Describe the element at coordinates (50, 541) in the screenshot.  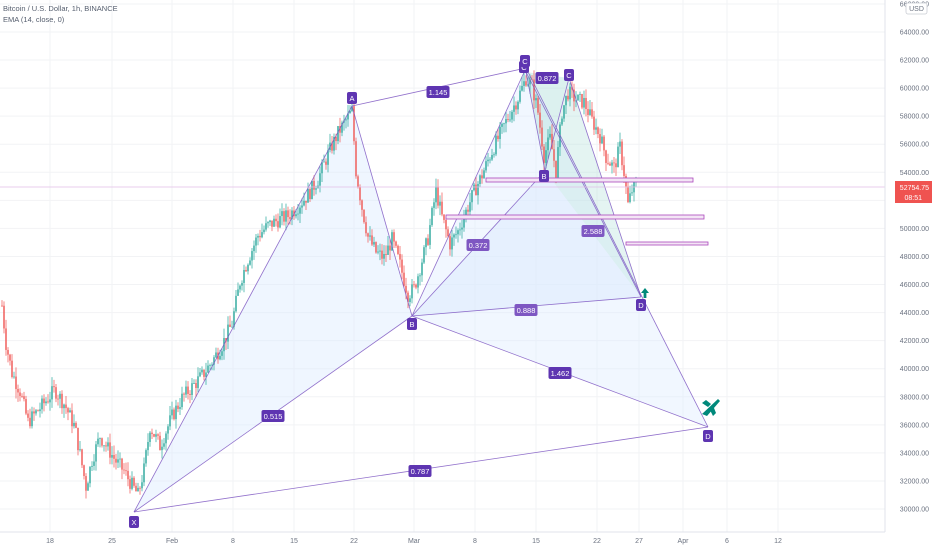
I see `time-tick: 18` at that location.